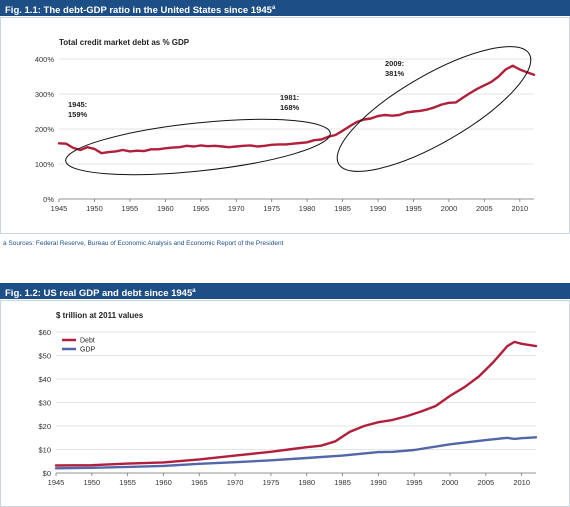  Describe the element at coordinates (48, 199) in the screenshot. I see `fig1-y-tick-label: 0%` at that location.